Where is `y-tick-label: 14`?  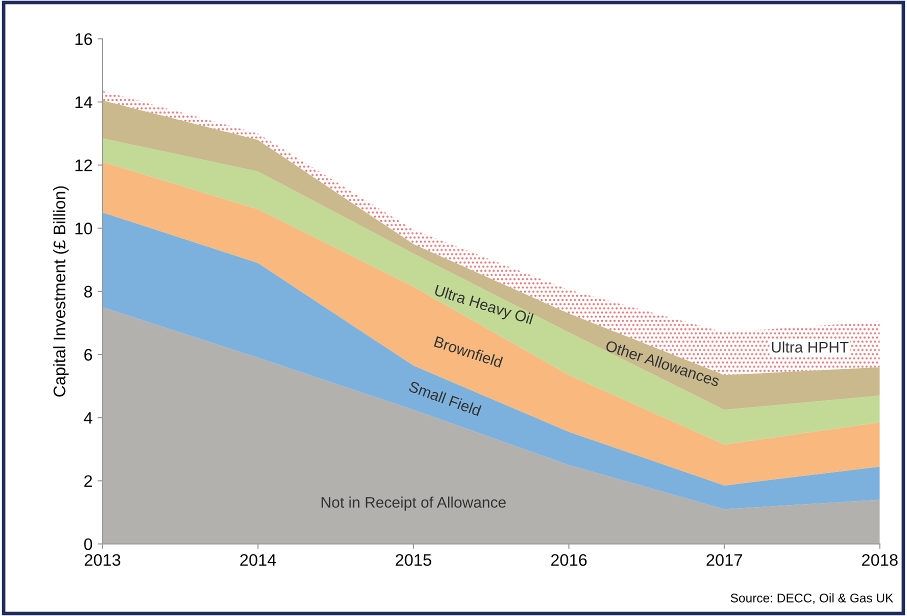
y-tick-label: 14 is located at coordinates (84, 102).